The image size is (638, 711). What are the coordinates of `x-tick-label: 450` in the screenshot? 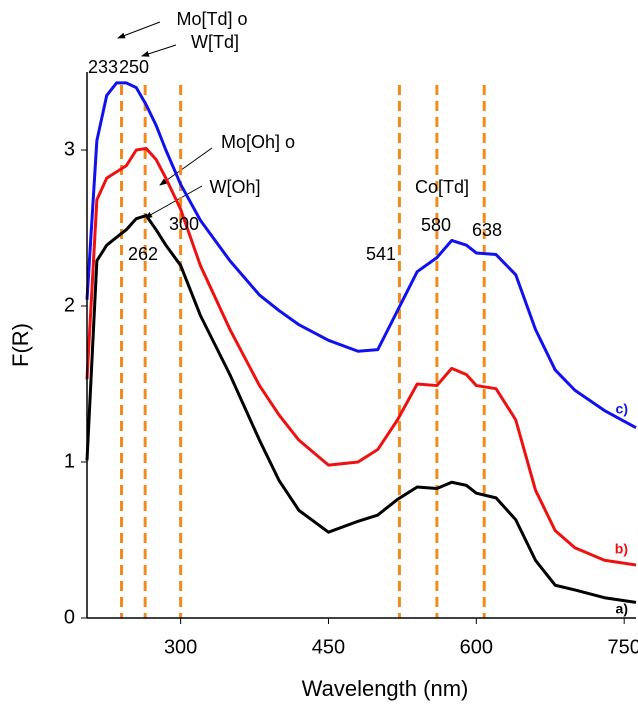 It's located at (328, 647).